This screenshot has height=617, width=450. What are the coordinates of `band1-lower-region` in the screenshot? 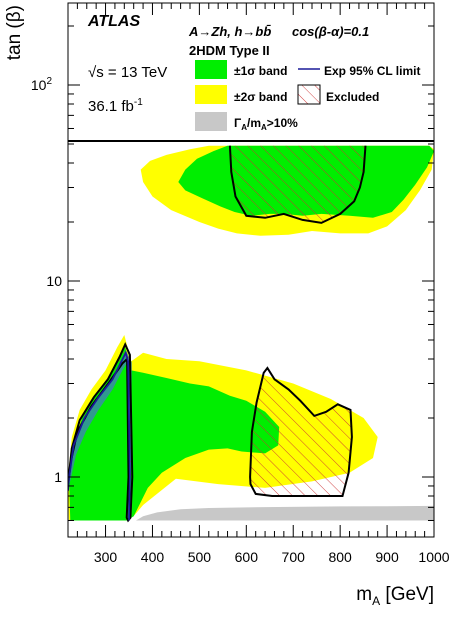 It's located at (174, 434).